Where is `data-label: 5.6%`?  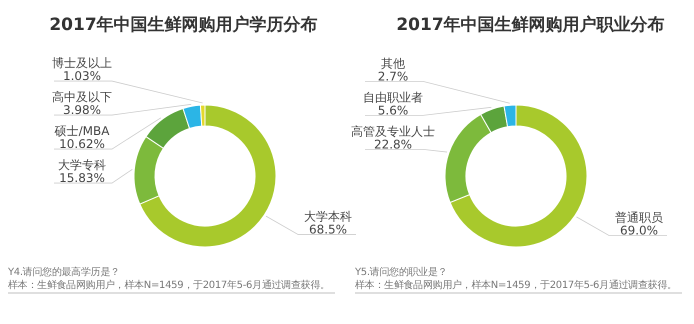
data-label: 5.6% is located at coordinates (393, 110).